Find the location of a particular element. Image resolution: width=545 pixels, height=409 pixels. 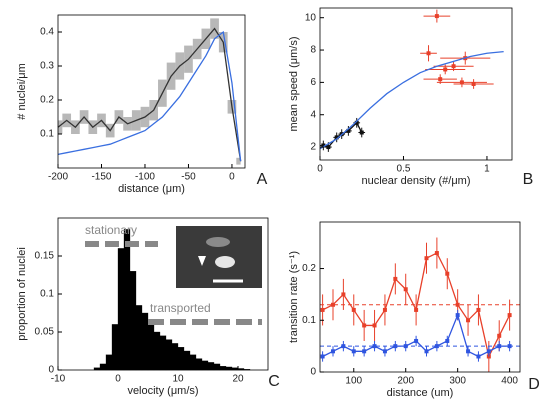

y-tick-label: 0.05 is located at coordinates (45, 332).